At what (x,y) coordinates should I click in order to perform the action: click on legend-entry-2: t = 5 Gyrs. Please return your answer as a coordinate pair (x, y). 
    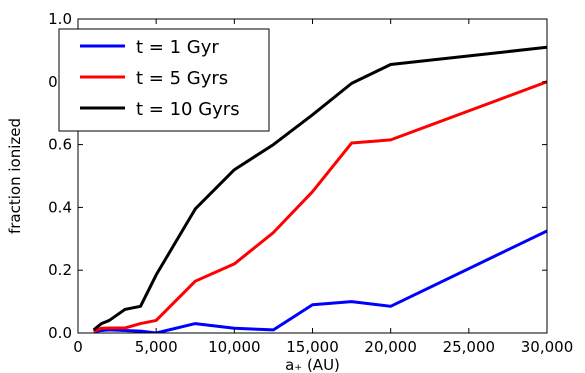
    Looking at the image, I should click on (182, 78).